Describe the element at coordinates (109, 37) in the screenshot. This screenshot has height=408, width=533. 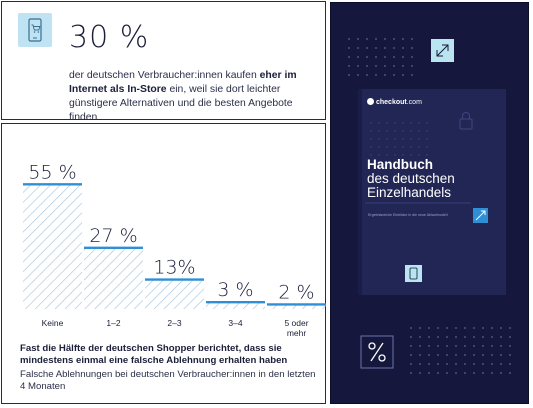
I see `stat-value: 30 %` at that location.